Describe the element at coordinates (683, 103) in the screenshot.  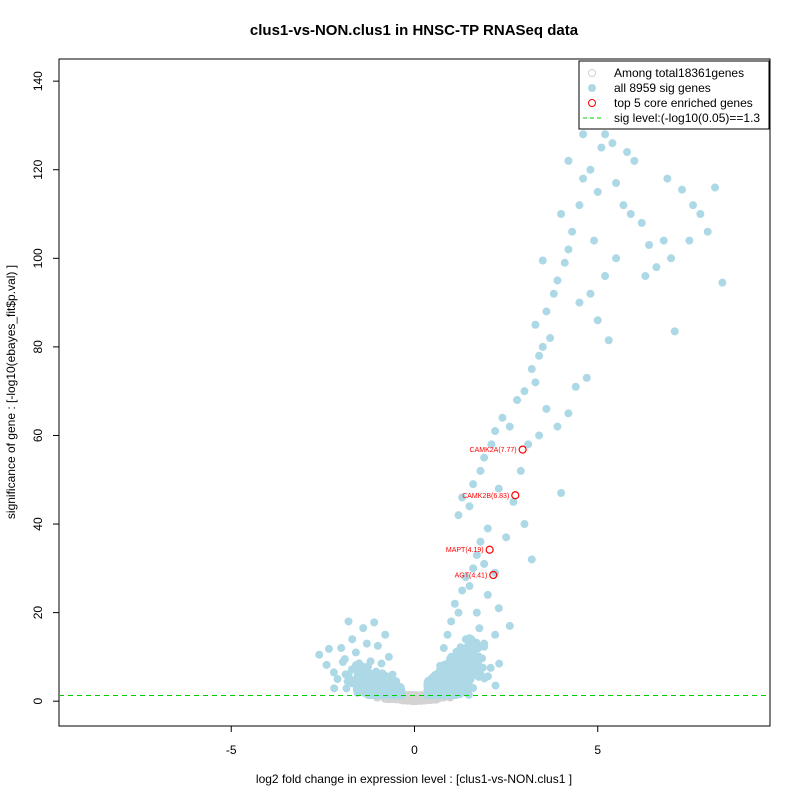
I see `legend-label-top: top 5 core enriched genes` at that location.